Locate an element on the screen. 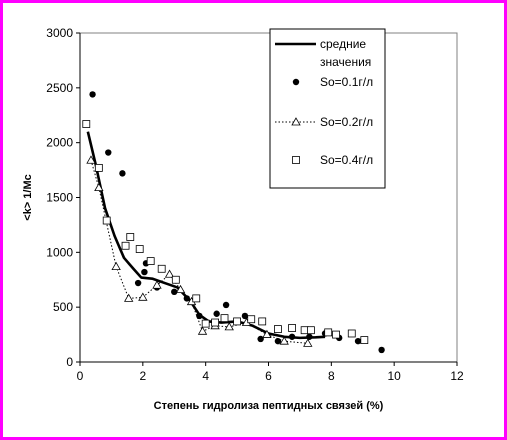 The image size is (507, 440). legend-label-line: значения is located at coordinates (345, 62).